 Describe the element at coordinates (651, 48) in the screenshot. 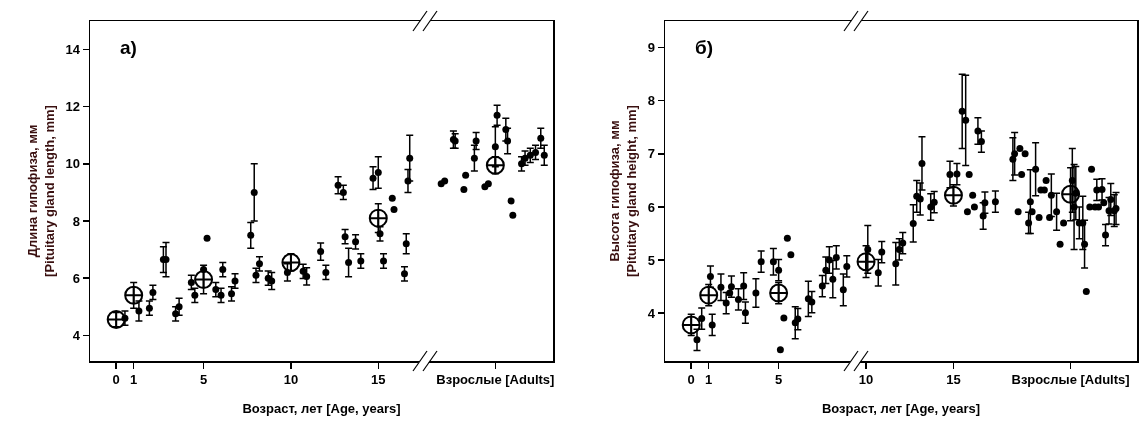

I see `y-tick-label: 9` at that location.